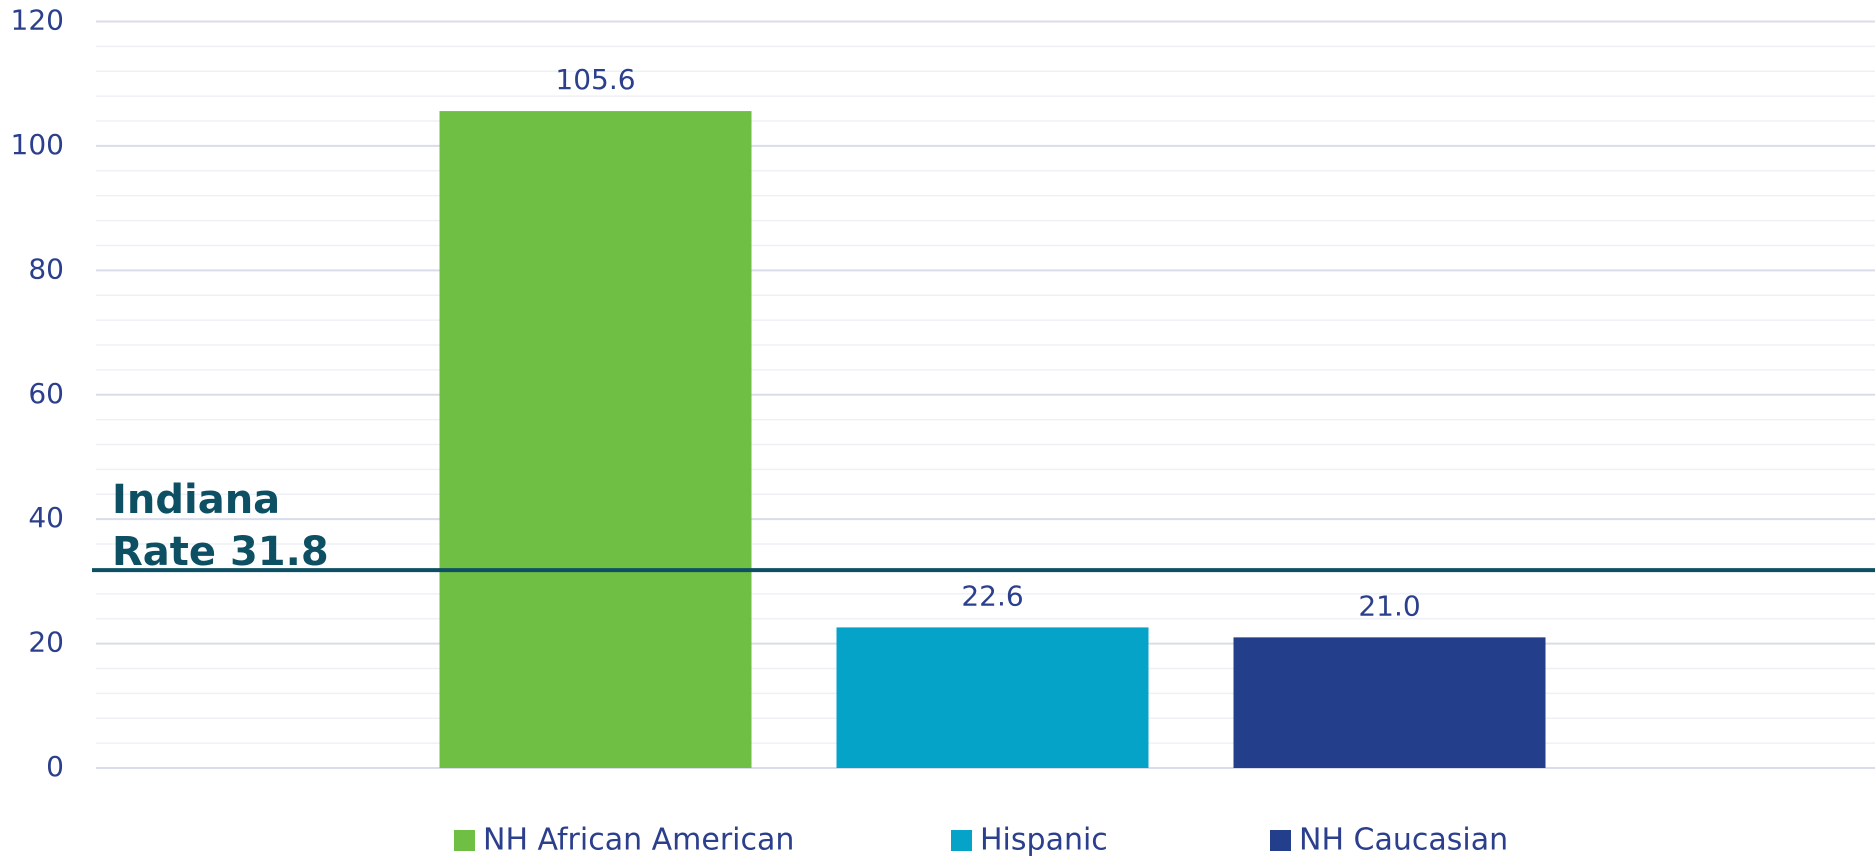  I want to click on data-label: 22.6, so click(992, 595).